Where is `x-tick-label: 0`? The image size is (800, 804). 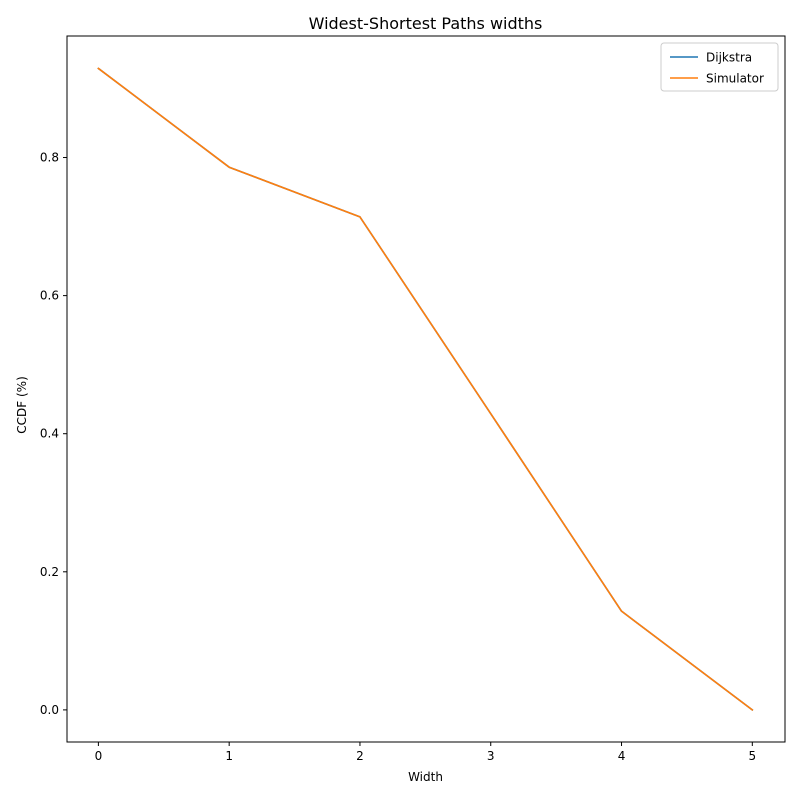
x-tick-label: 0 is located at coordinates (99, 756).